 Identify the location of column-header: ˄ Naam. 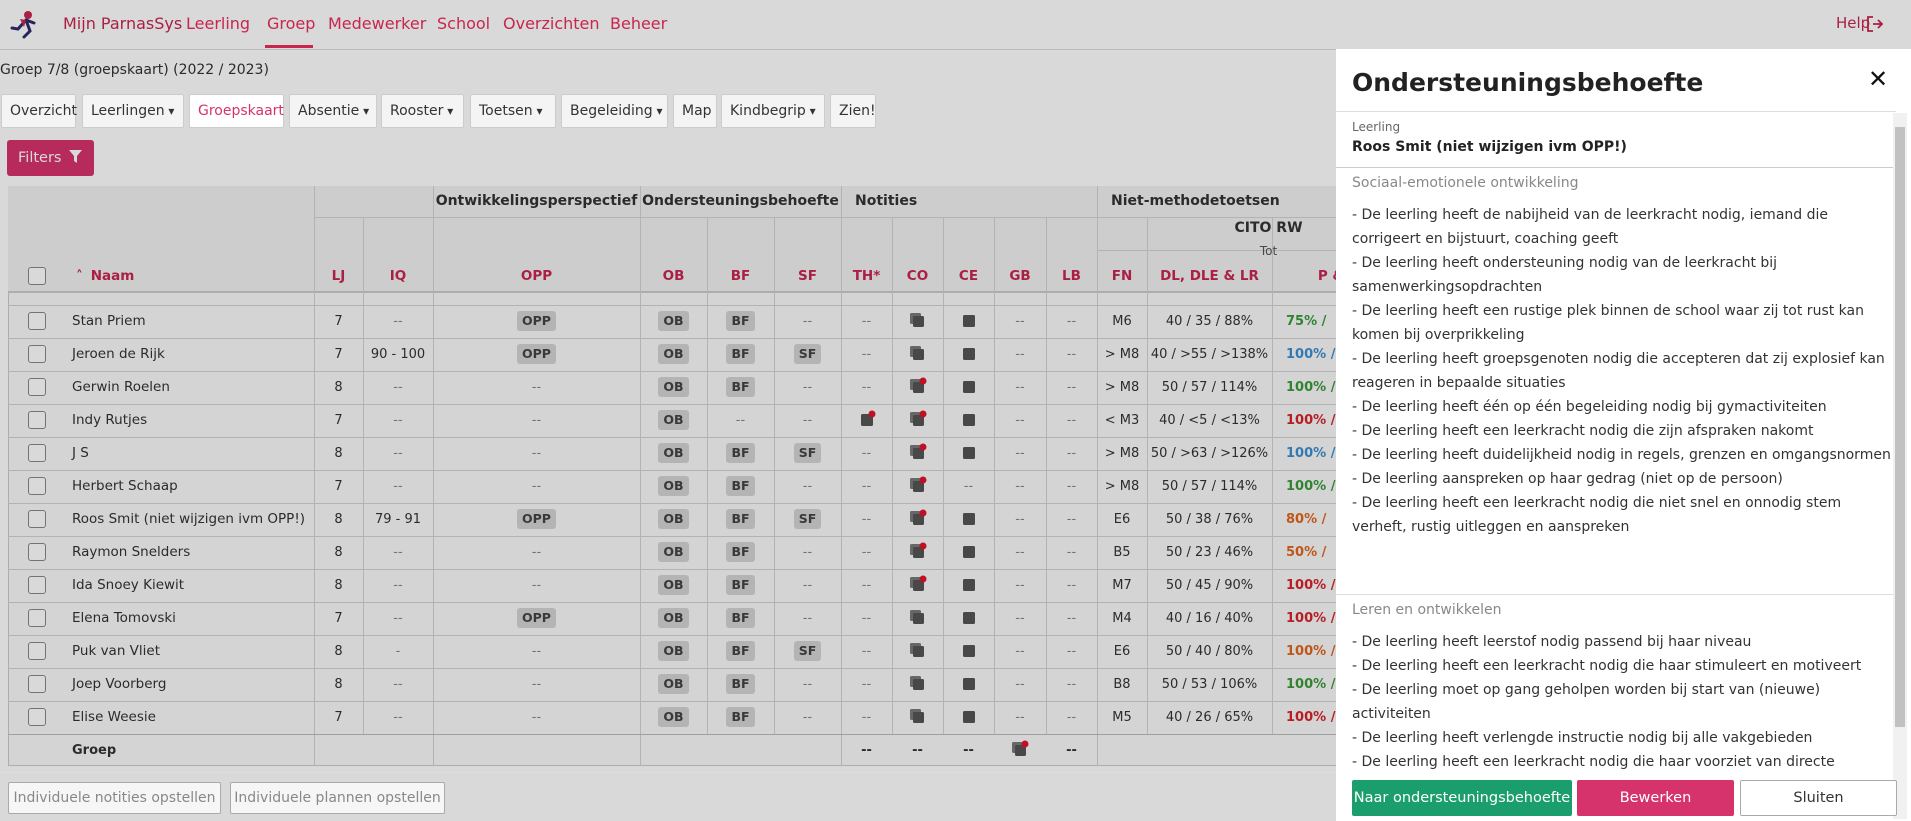
(105, 276).